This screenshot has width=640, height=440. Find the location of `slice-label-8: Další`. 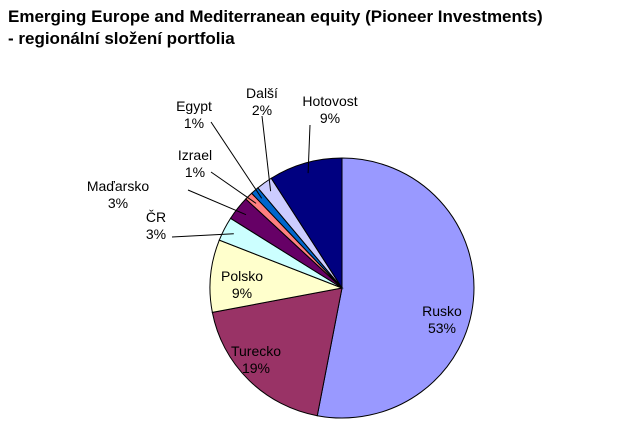

slice-label-8: Další is located at coordinates (262, 93).